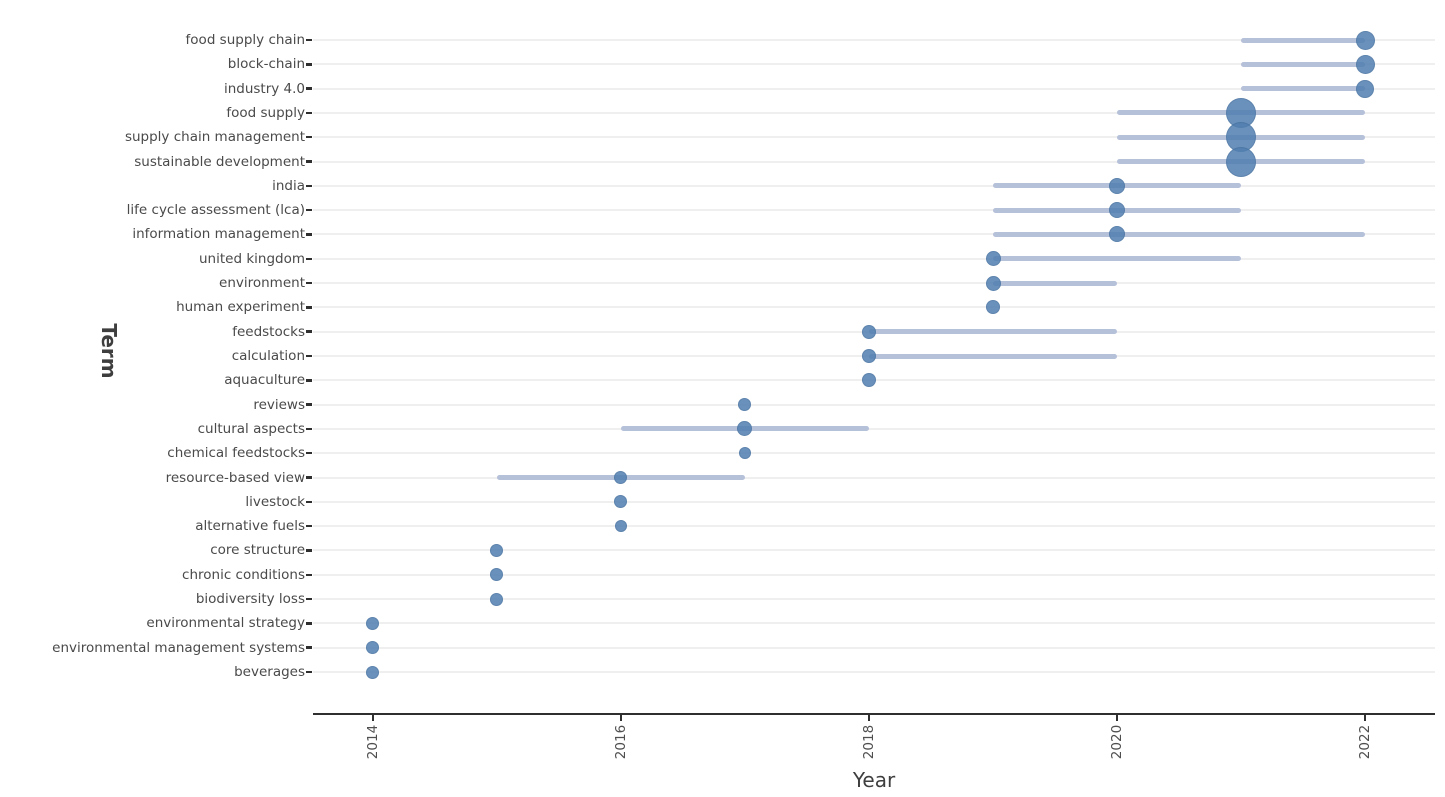 The image size is (1445, 797). What do you see at coordinates (245, 40) in the screenshot?
I see `y-axis-term-label: food supply chain` at bounding box center [245, 40].